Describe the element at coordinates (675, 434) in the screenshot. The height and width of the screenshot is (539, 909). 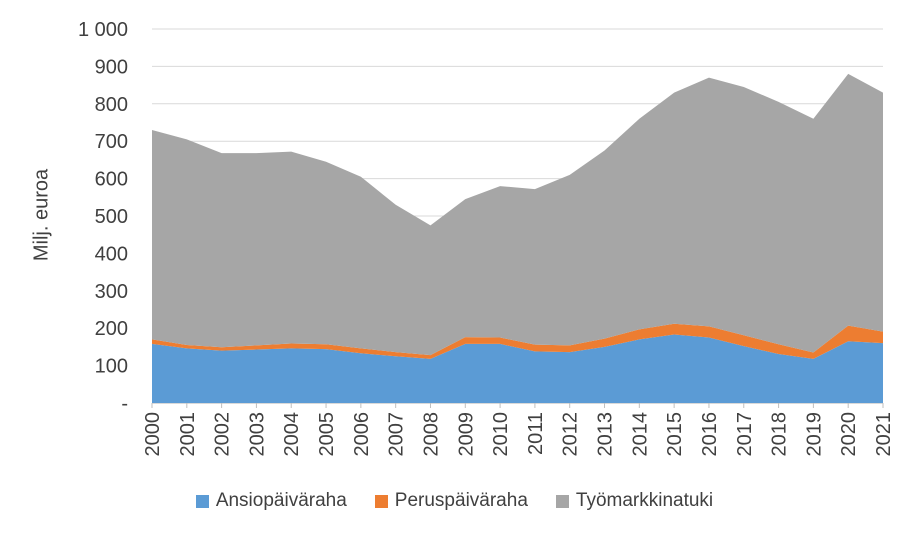
I see `x-tick-label-2015: 2015` at that location.